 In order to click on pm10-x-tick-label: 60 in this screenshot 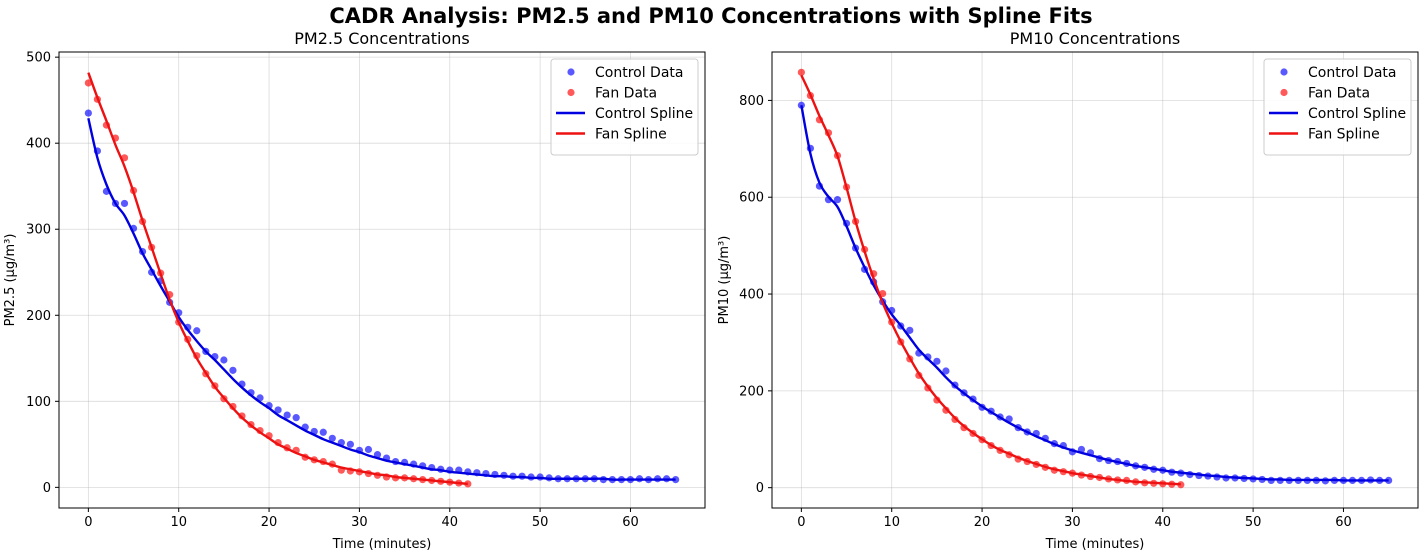, I will do `click(1343, 522)`.